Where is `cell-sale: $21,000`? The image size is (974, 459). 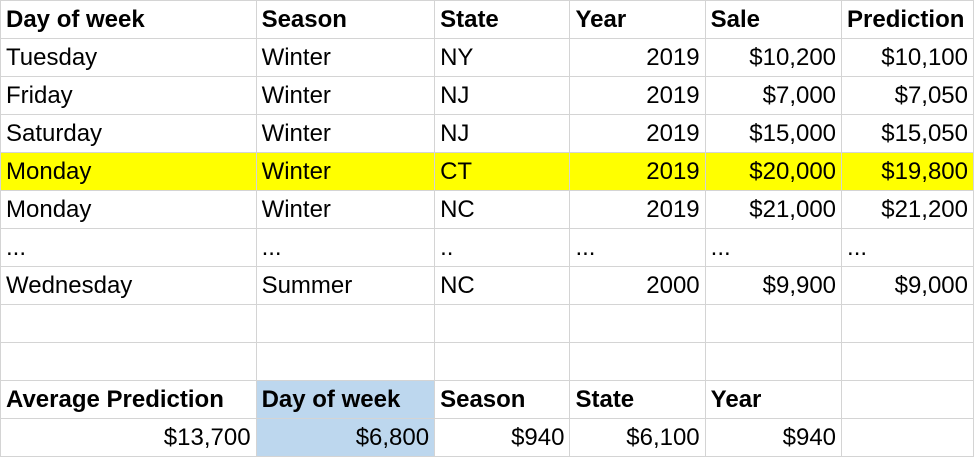 cell-sale: $21,000 is located at coordinates (773, 209).